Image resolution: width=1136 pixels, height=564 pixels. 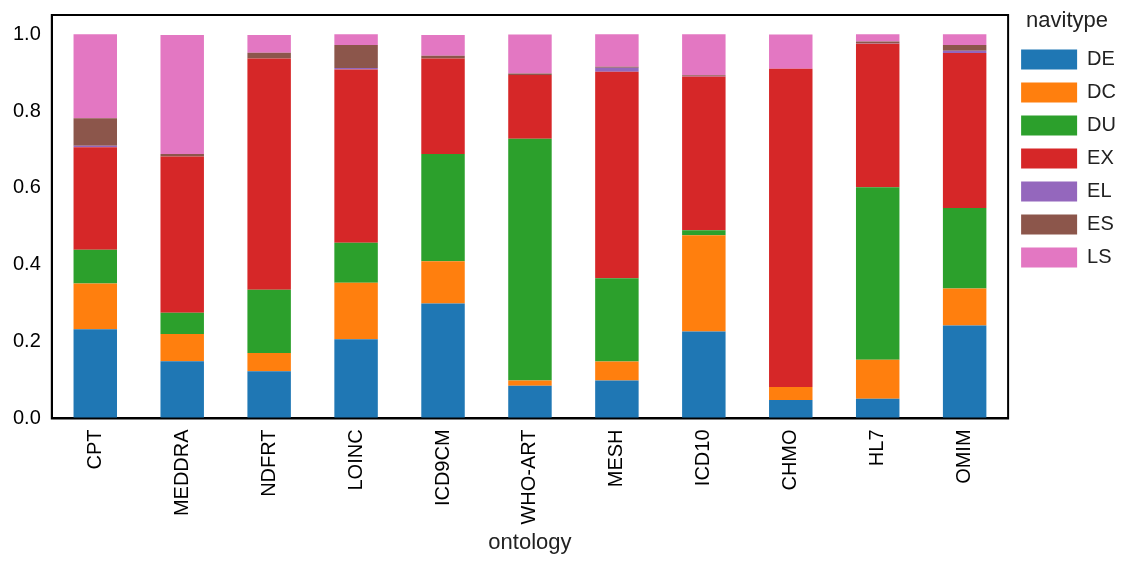 I want to click on legend-label: EL, so click(x=1099, y=189).